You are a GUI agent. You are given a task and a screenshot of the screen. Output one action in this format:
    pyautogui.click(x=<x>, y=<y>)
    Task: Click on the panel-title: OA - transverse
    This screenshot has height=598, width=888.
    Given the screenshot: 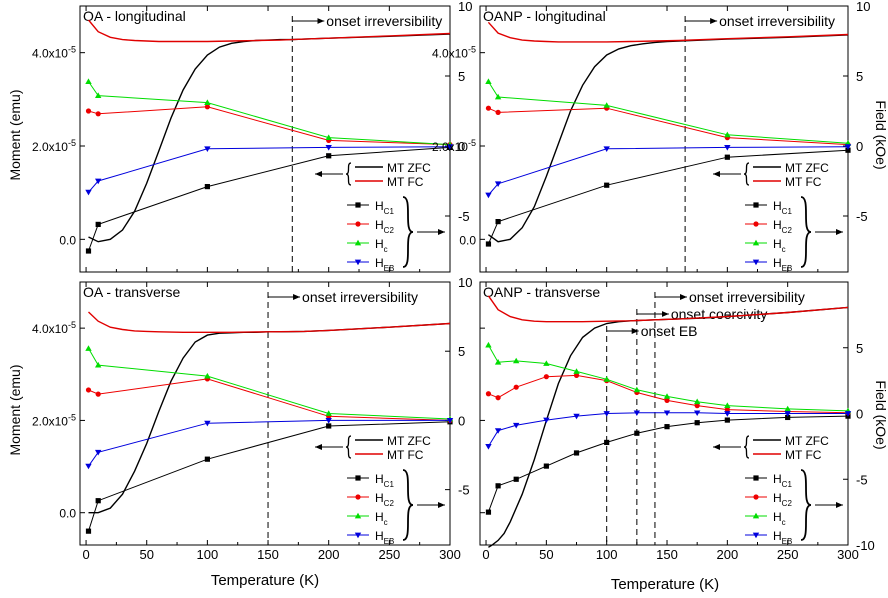 What is the action you would take?
    pyautogui.click(x=131, y=292)
    